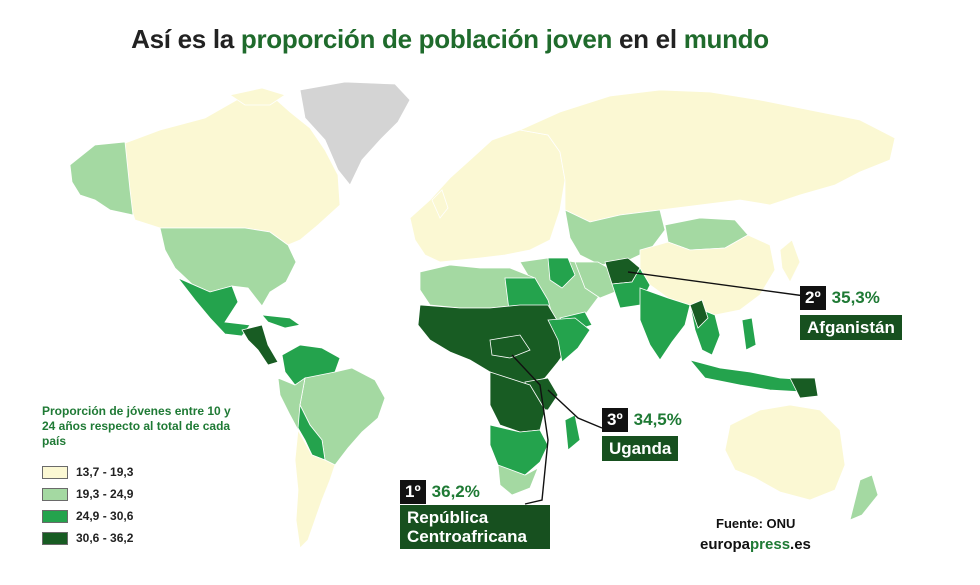 The height and width of the screenshot is (585, 980). Describe the element at coordinates (487, 196) in the screenshot. I see `europe` at that location.